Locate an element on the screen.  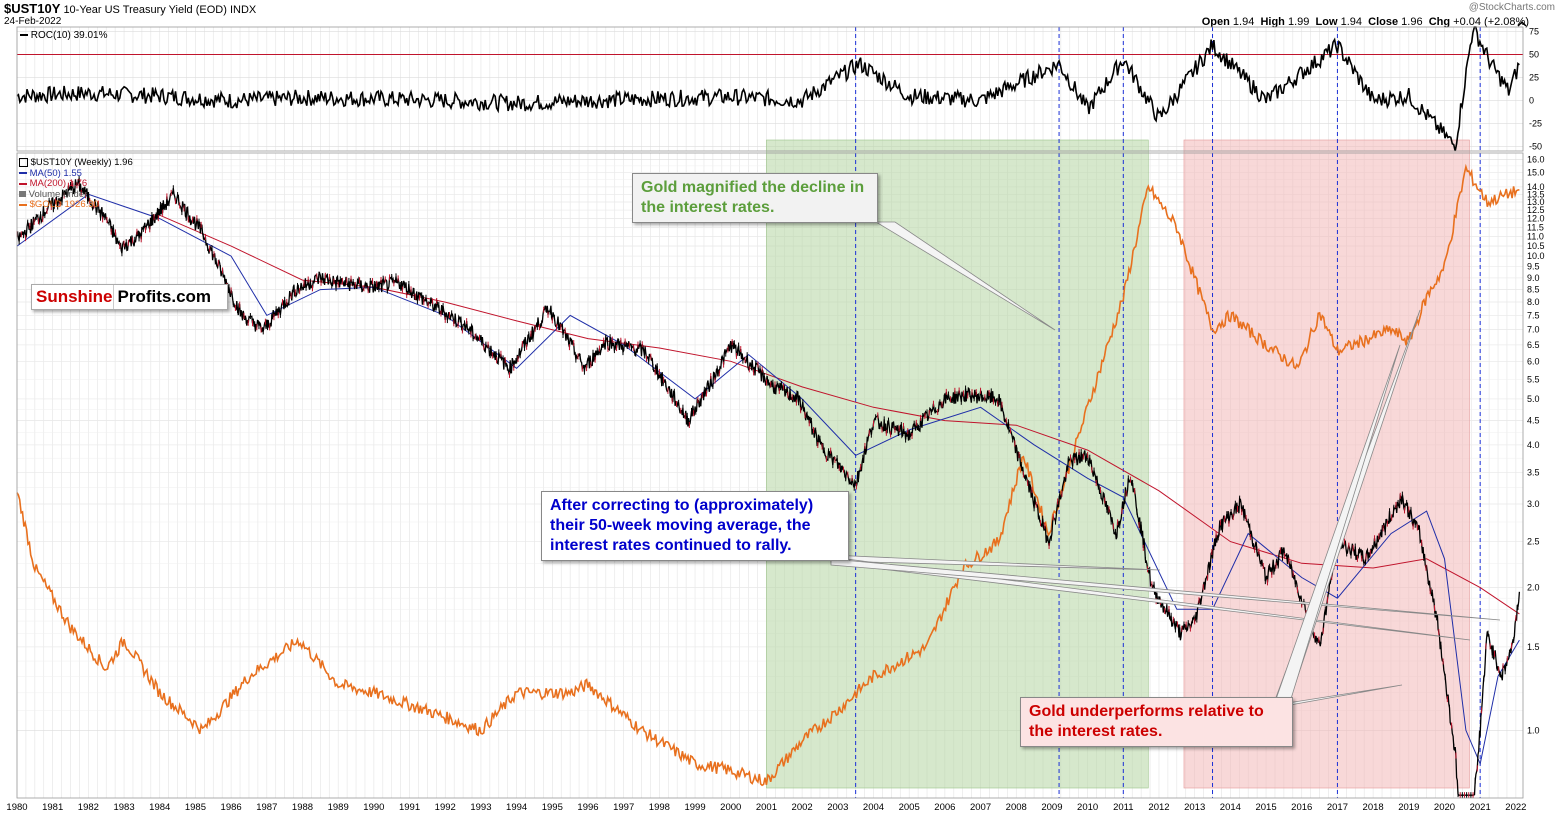
main-tick-label: 2.5 is located at coordinates (1533, 542).